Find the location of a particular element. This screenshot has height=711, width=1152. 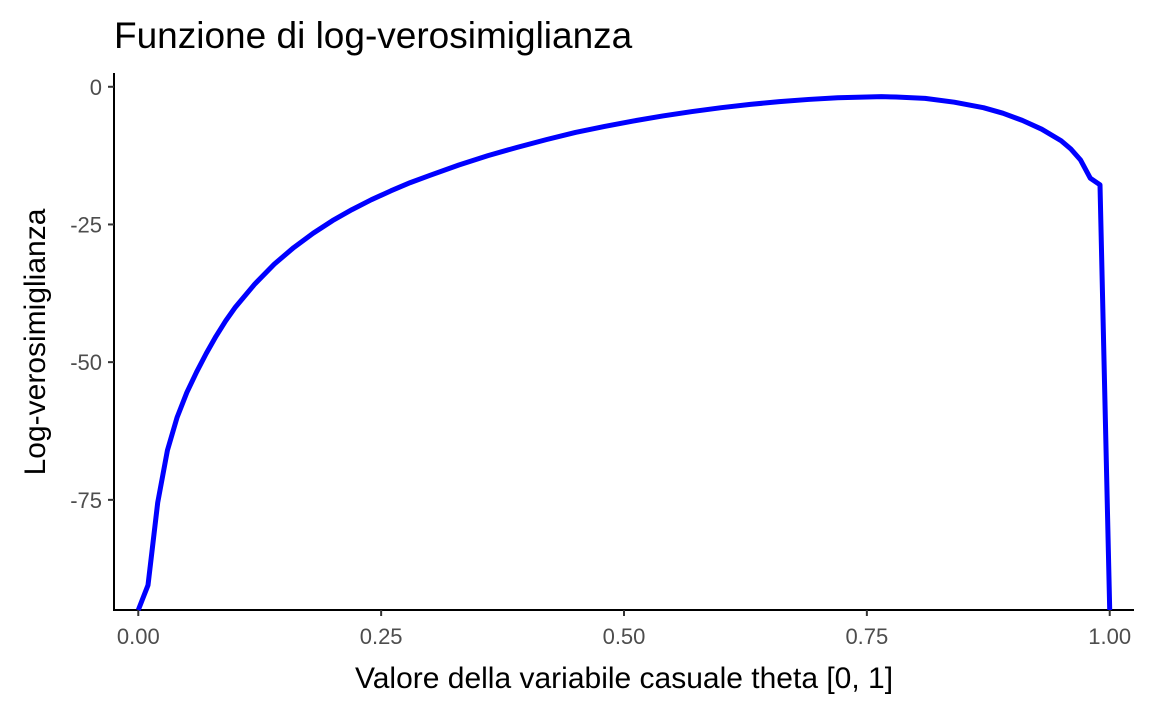

y-tick-label: -50 is located at coordinates (86, 362).